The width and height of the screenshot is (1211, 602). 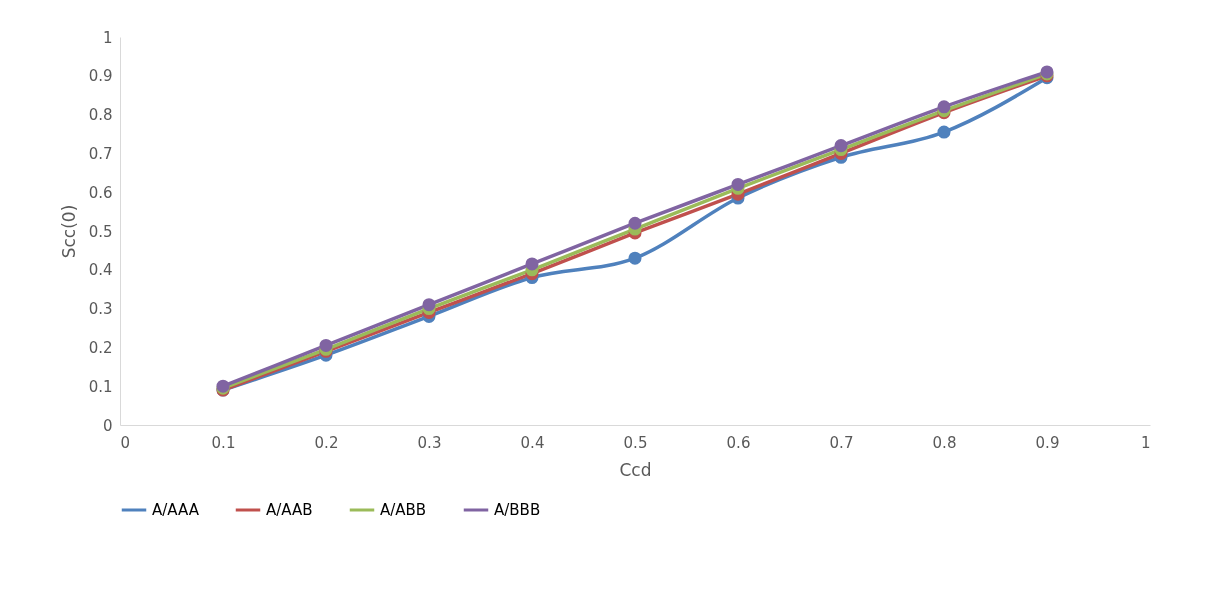 I want to click on y-tick-label: 0.3, so click(x=100, y=309).